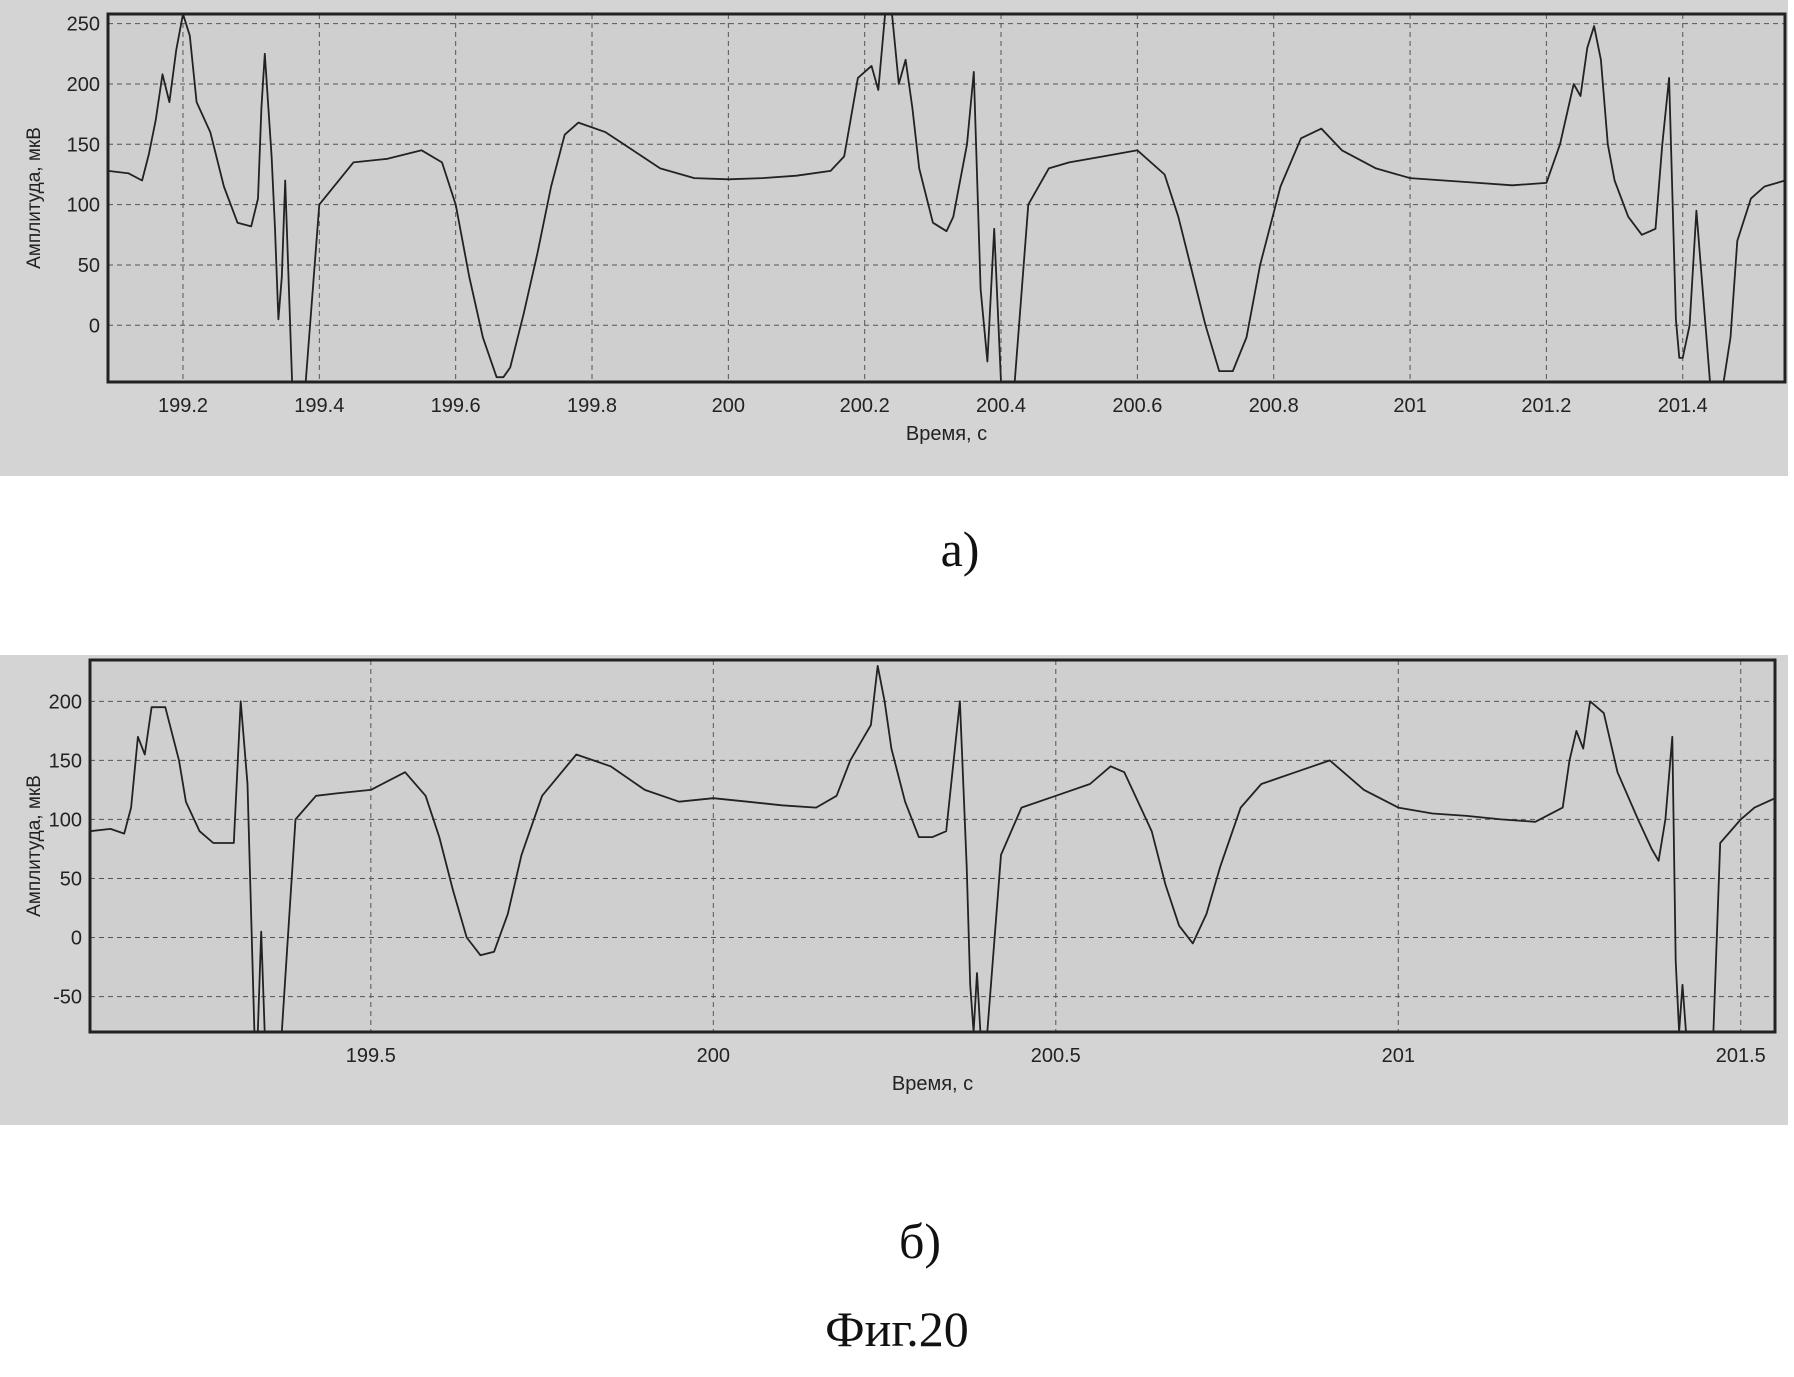 This screenshot has width=1794, height=1377. Describe the element at coordinates (1001, 406) in the screenshot. I see `x-tick-label: 200.4` at that location.